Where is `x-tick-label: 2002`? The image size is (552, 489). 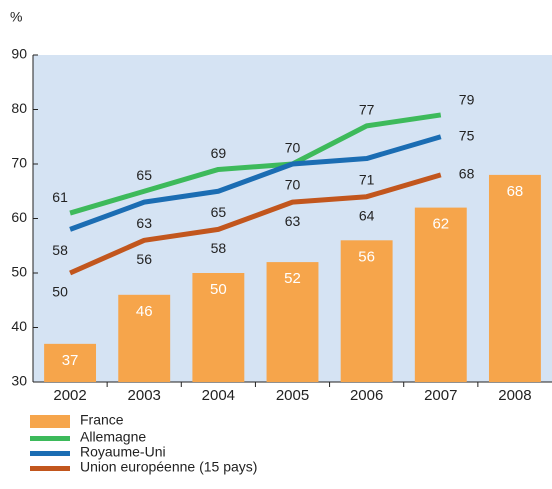 x-tick-label: 2002 is located at coordinates (69, 395).